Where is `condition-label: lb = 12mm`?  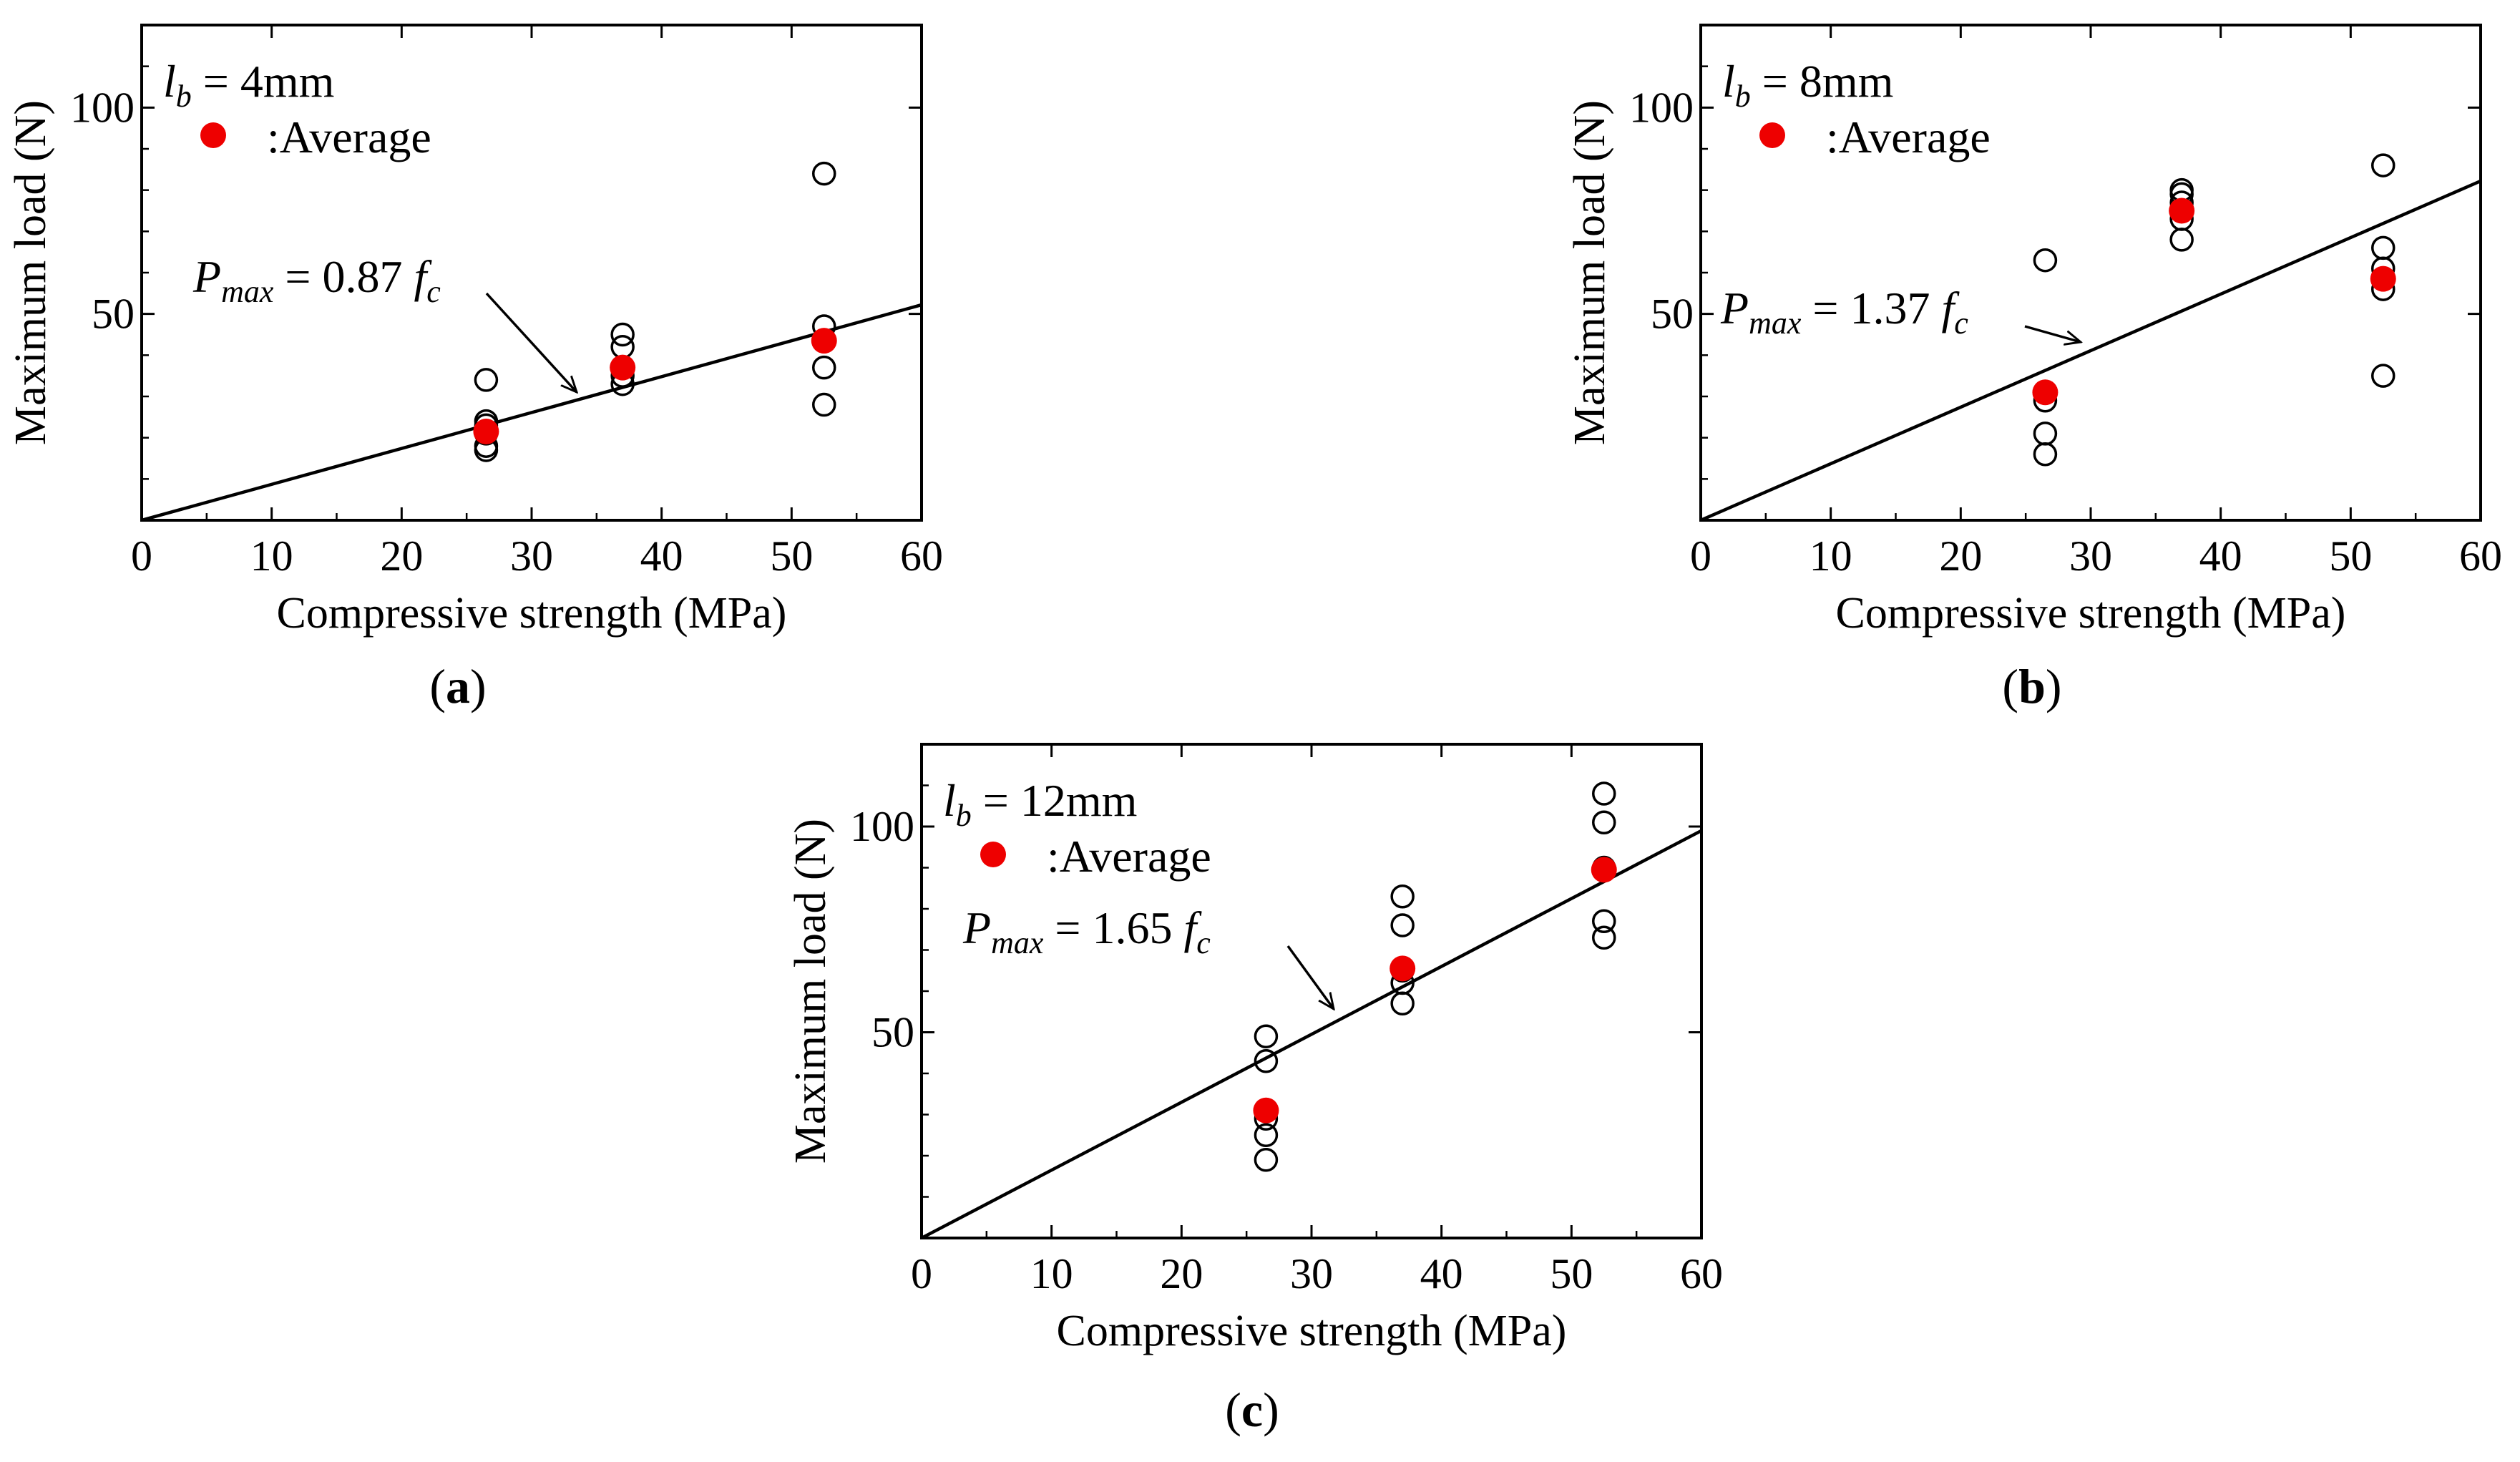
condition-label: lb = 12mm is located at coordinates (1040, 804).